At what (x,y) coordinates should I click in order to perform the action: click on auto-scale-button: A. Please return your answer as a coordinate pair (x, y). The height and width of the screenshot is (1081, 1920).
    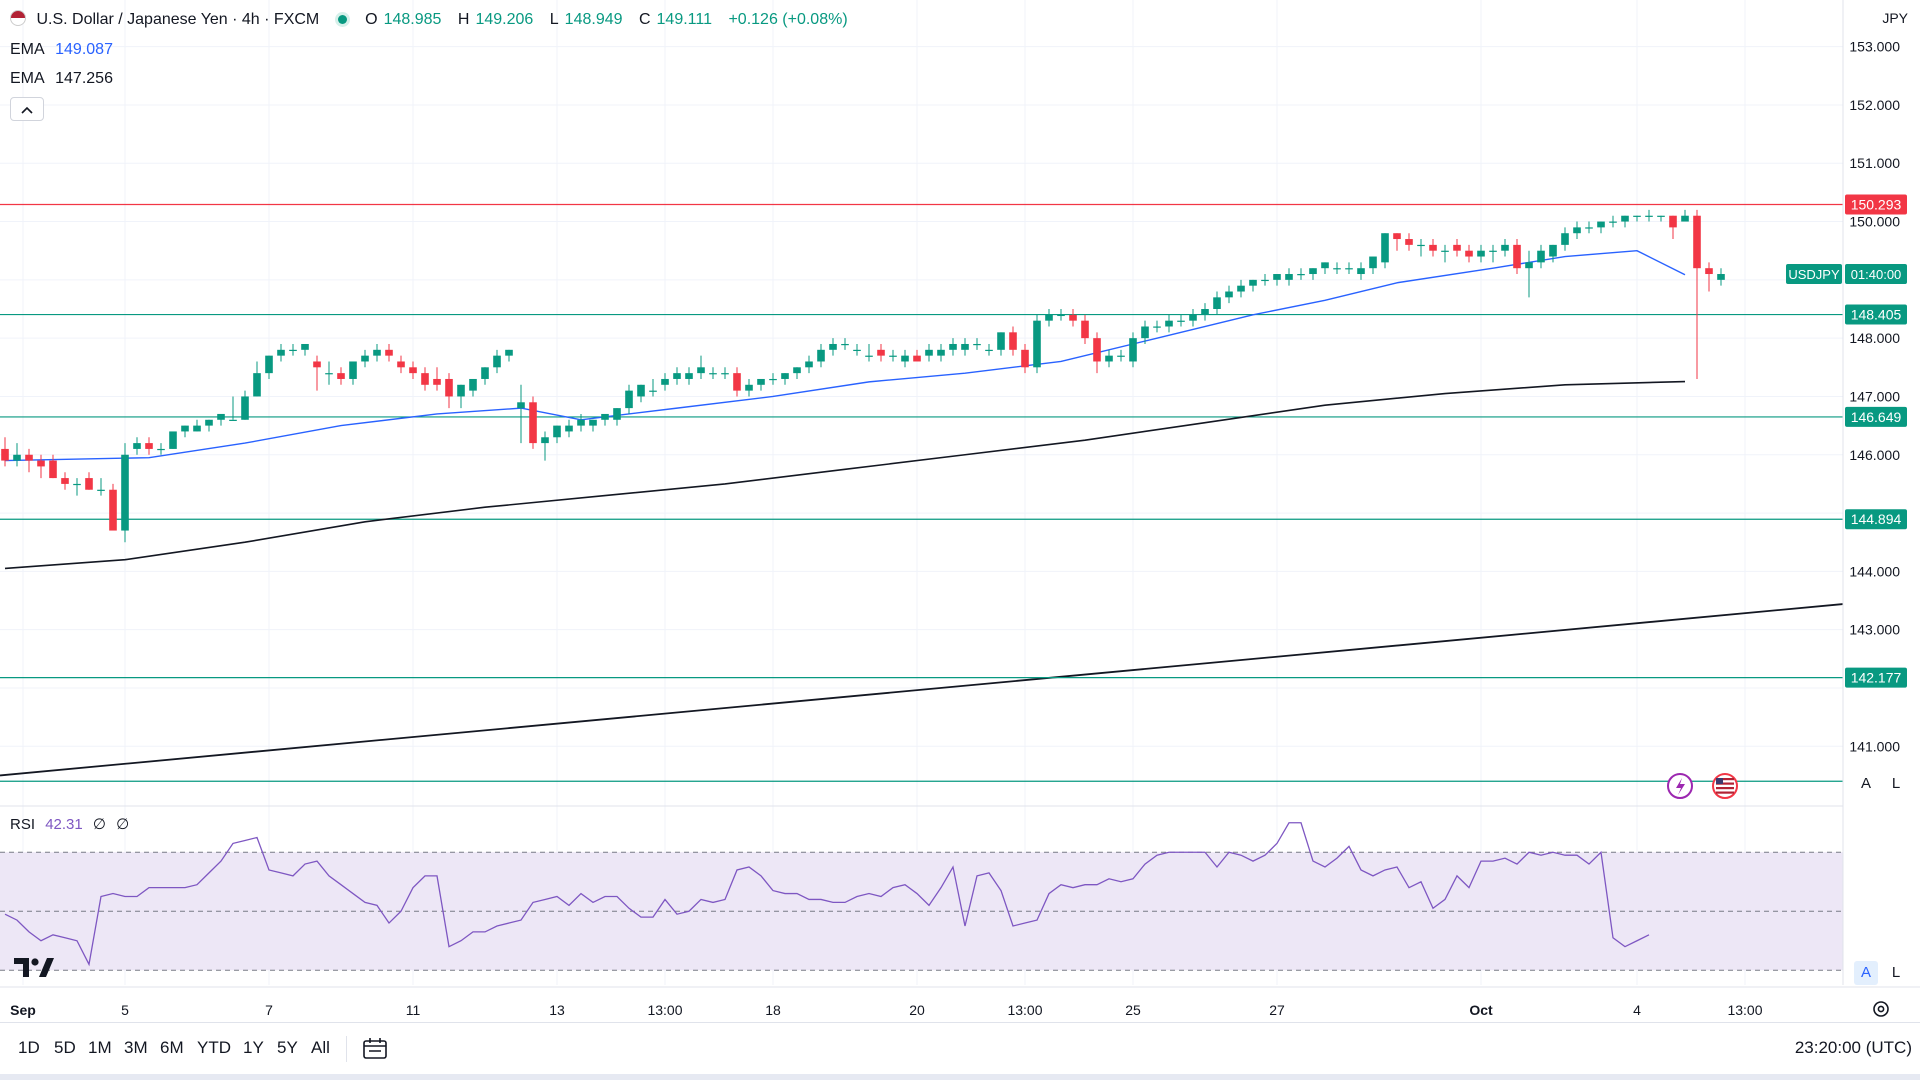
    Looking at the image, I should click on (1865, 783).